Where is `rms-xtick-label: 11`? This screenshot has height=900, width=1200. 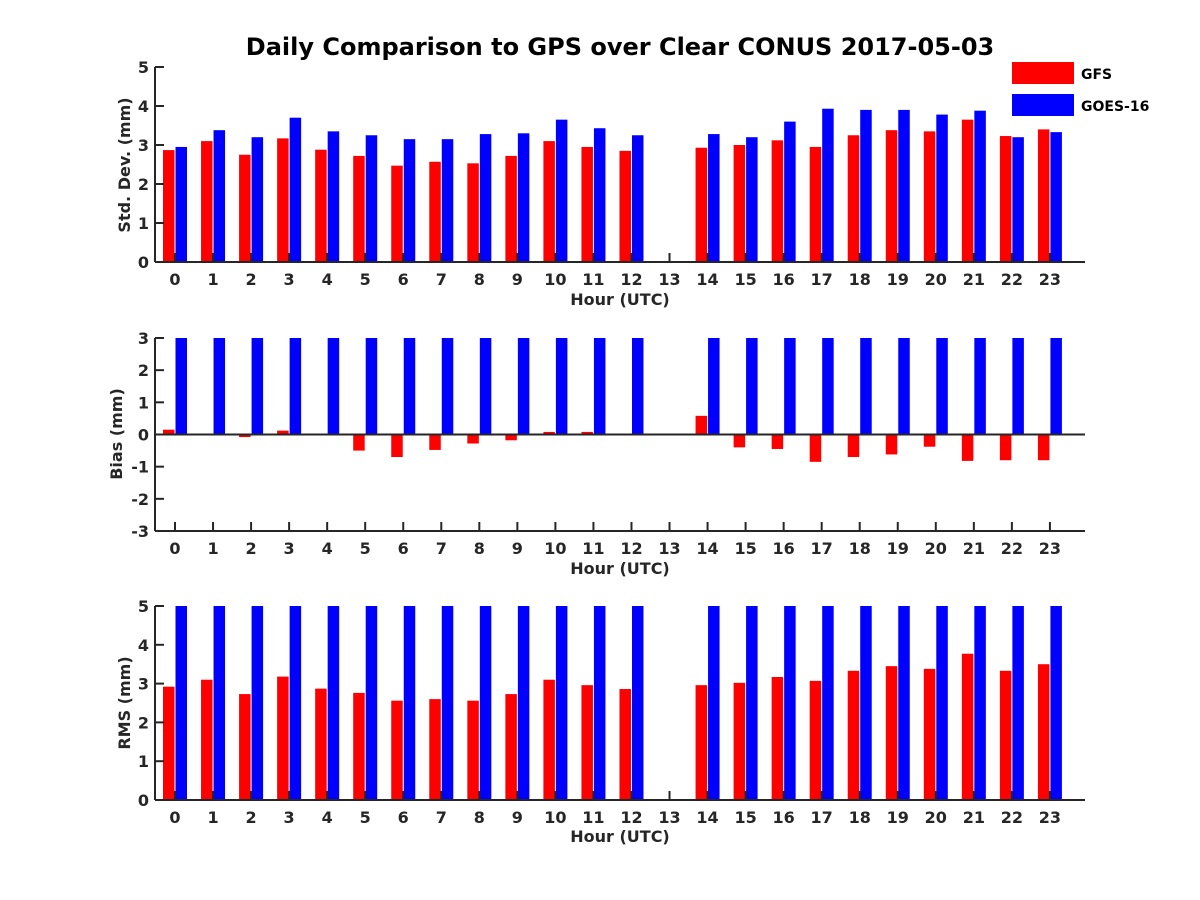
rms-xtick-label: 11 is located at coordinates (593, 817).